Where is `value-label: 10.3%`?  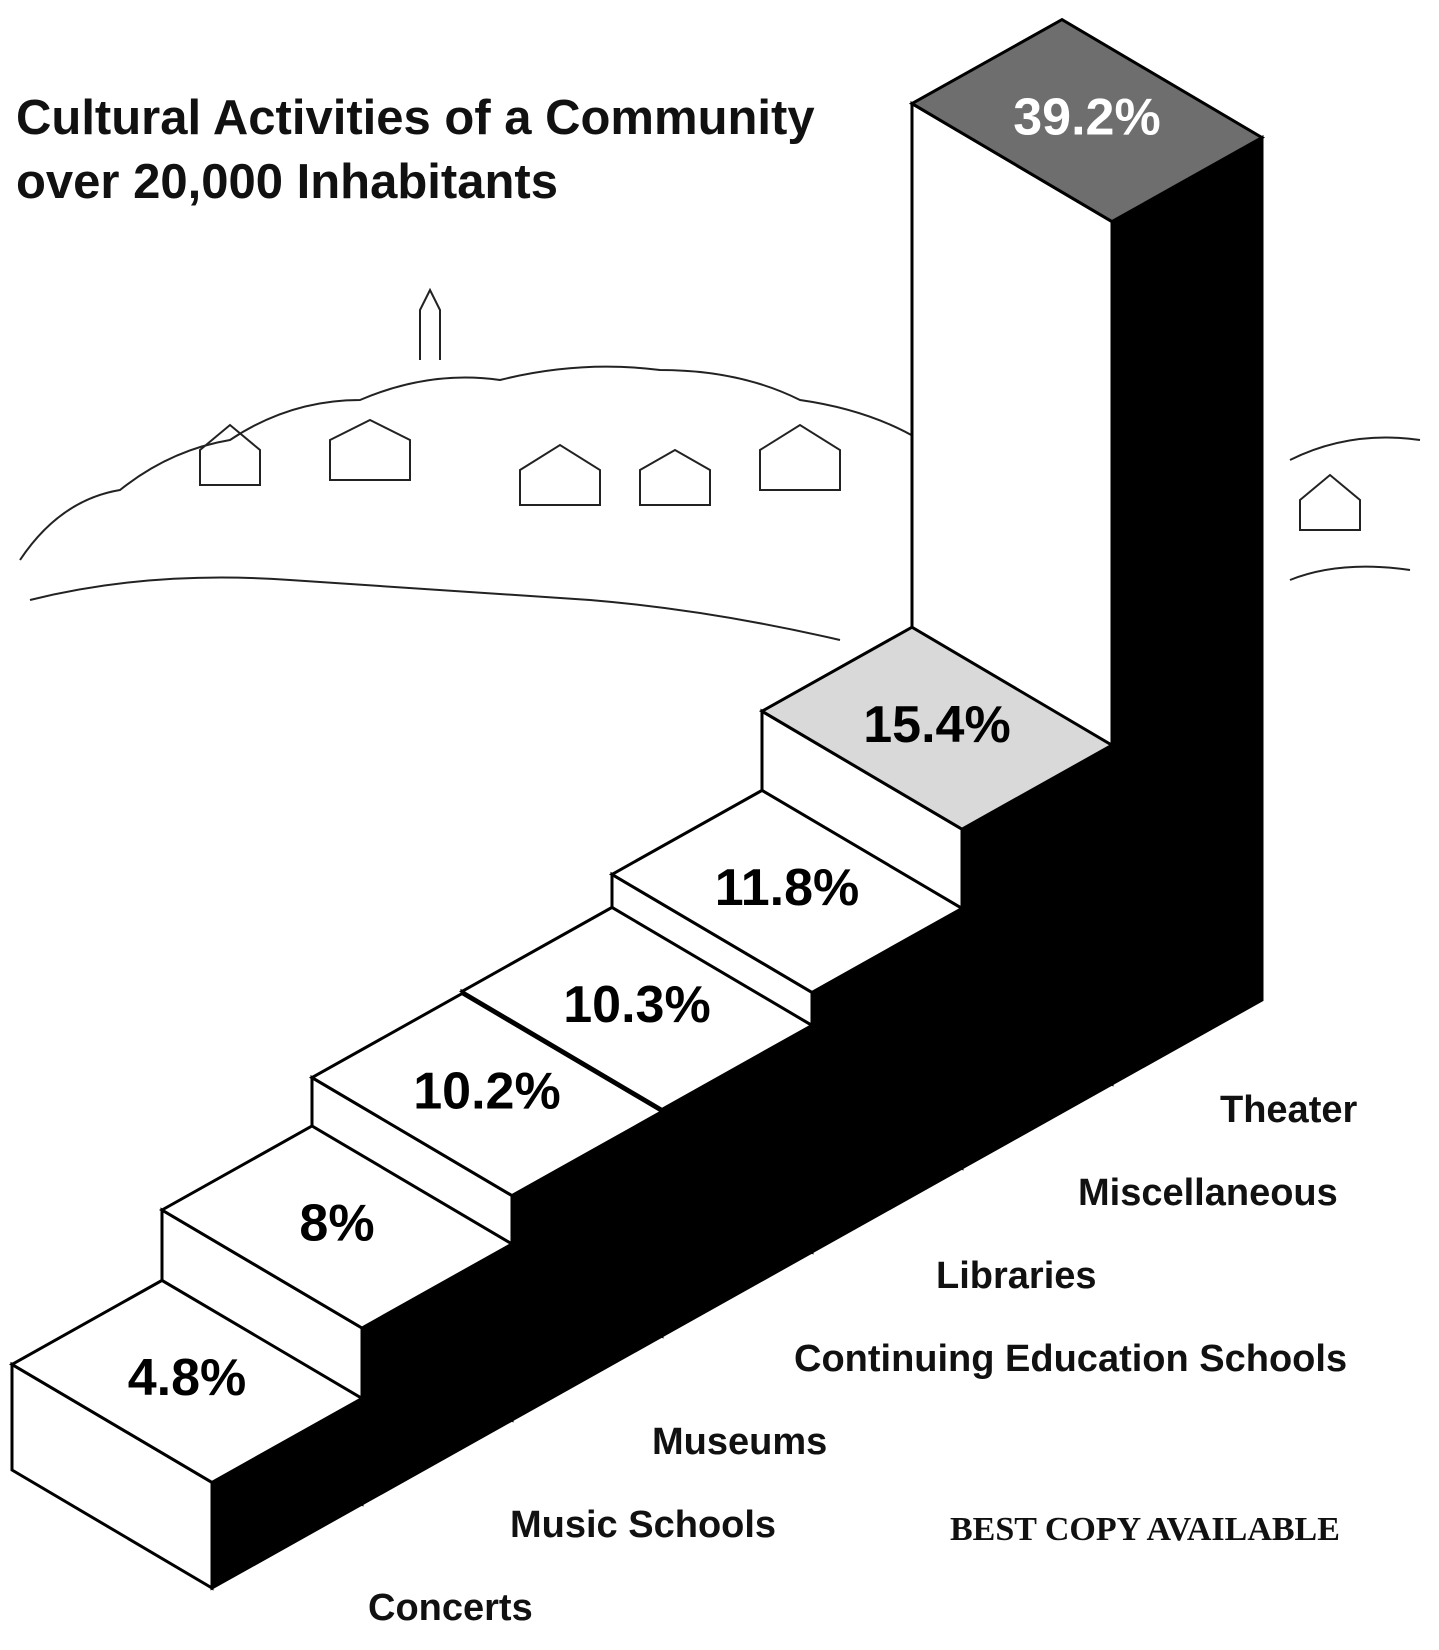
value-label: 10.3% is located at coordinates (636, 1005).